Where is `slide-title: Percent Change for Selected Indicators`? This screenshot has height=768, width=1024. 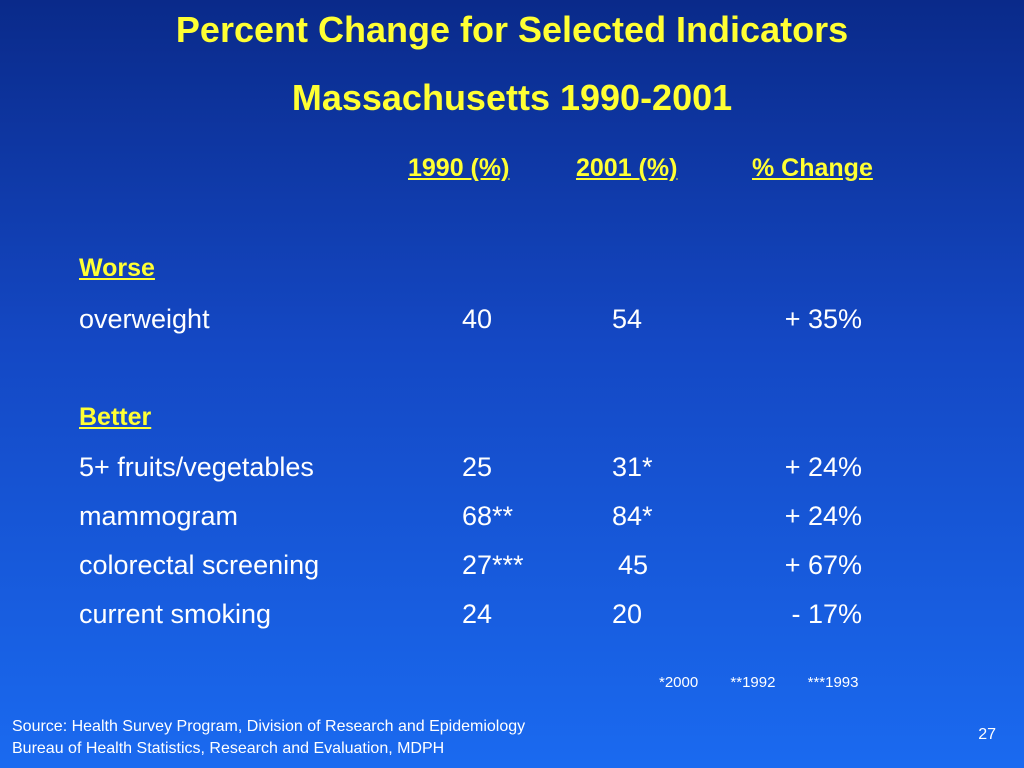 slide-title: Percent Change for Selected Indicators is located at coordinates (512, 29).